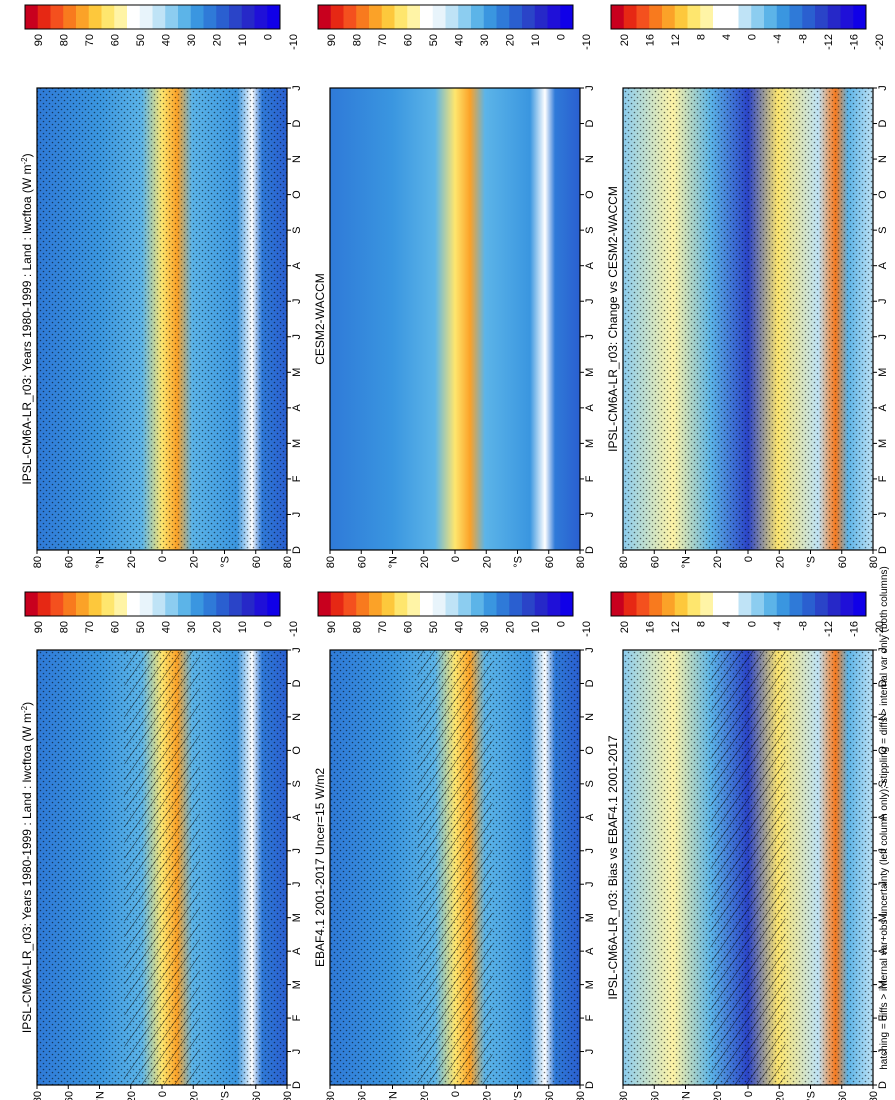 The image size is (895, 1100). I want to click on colorbar-label: 8, so click(701, 624).